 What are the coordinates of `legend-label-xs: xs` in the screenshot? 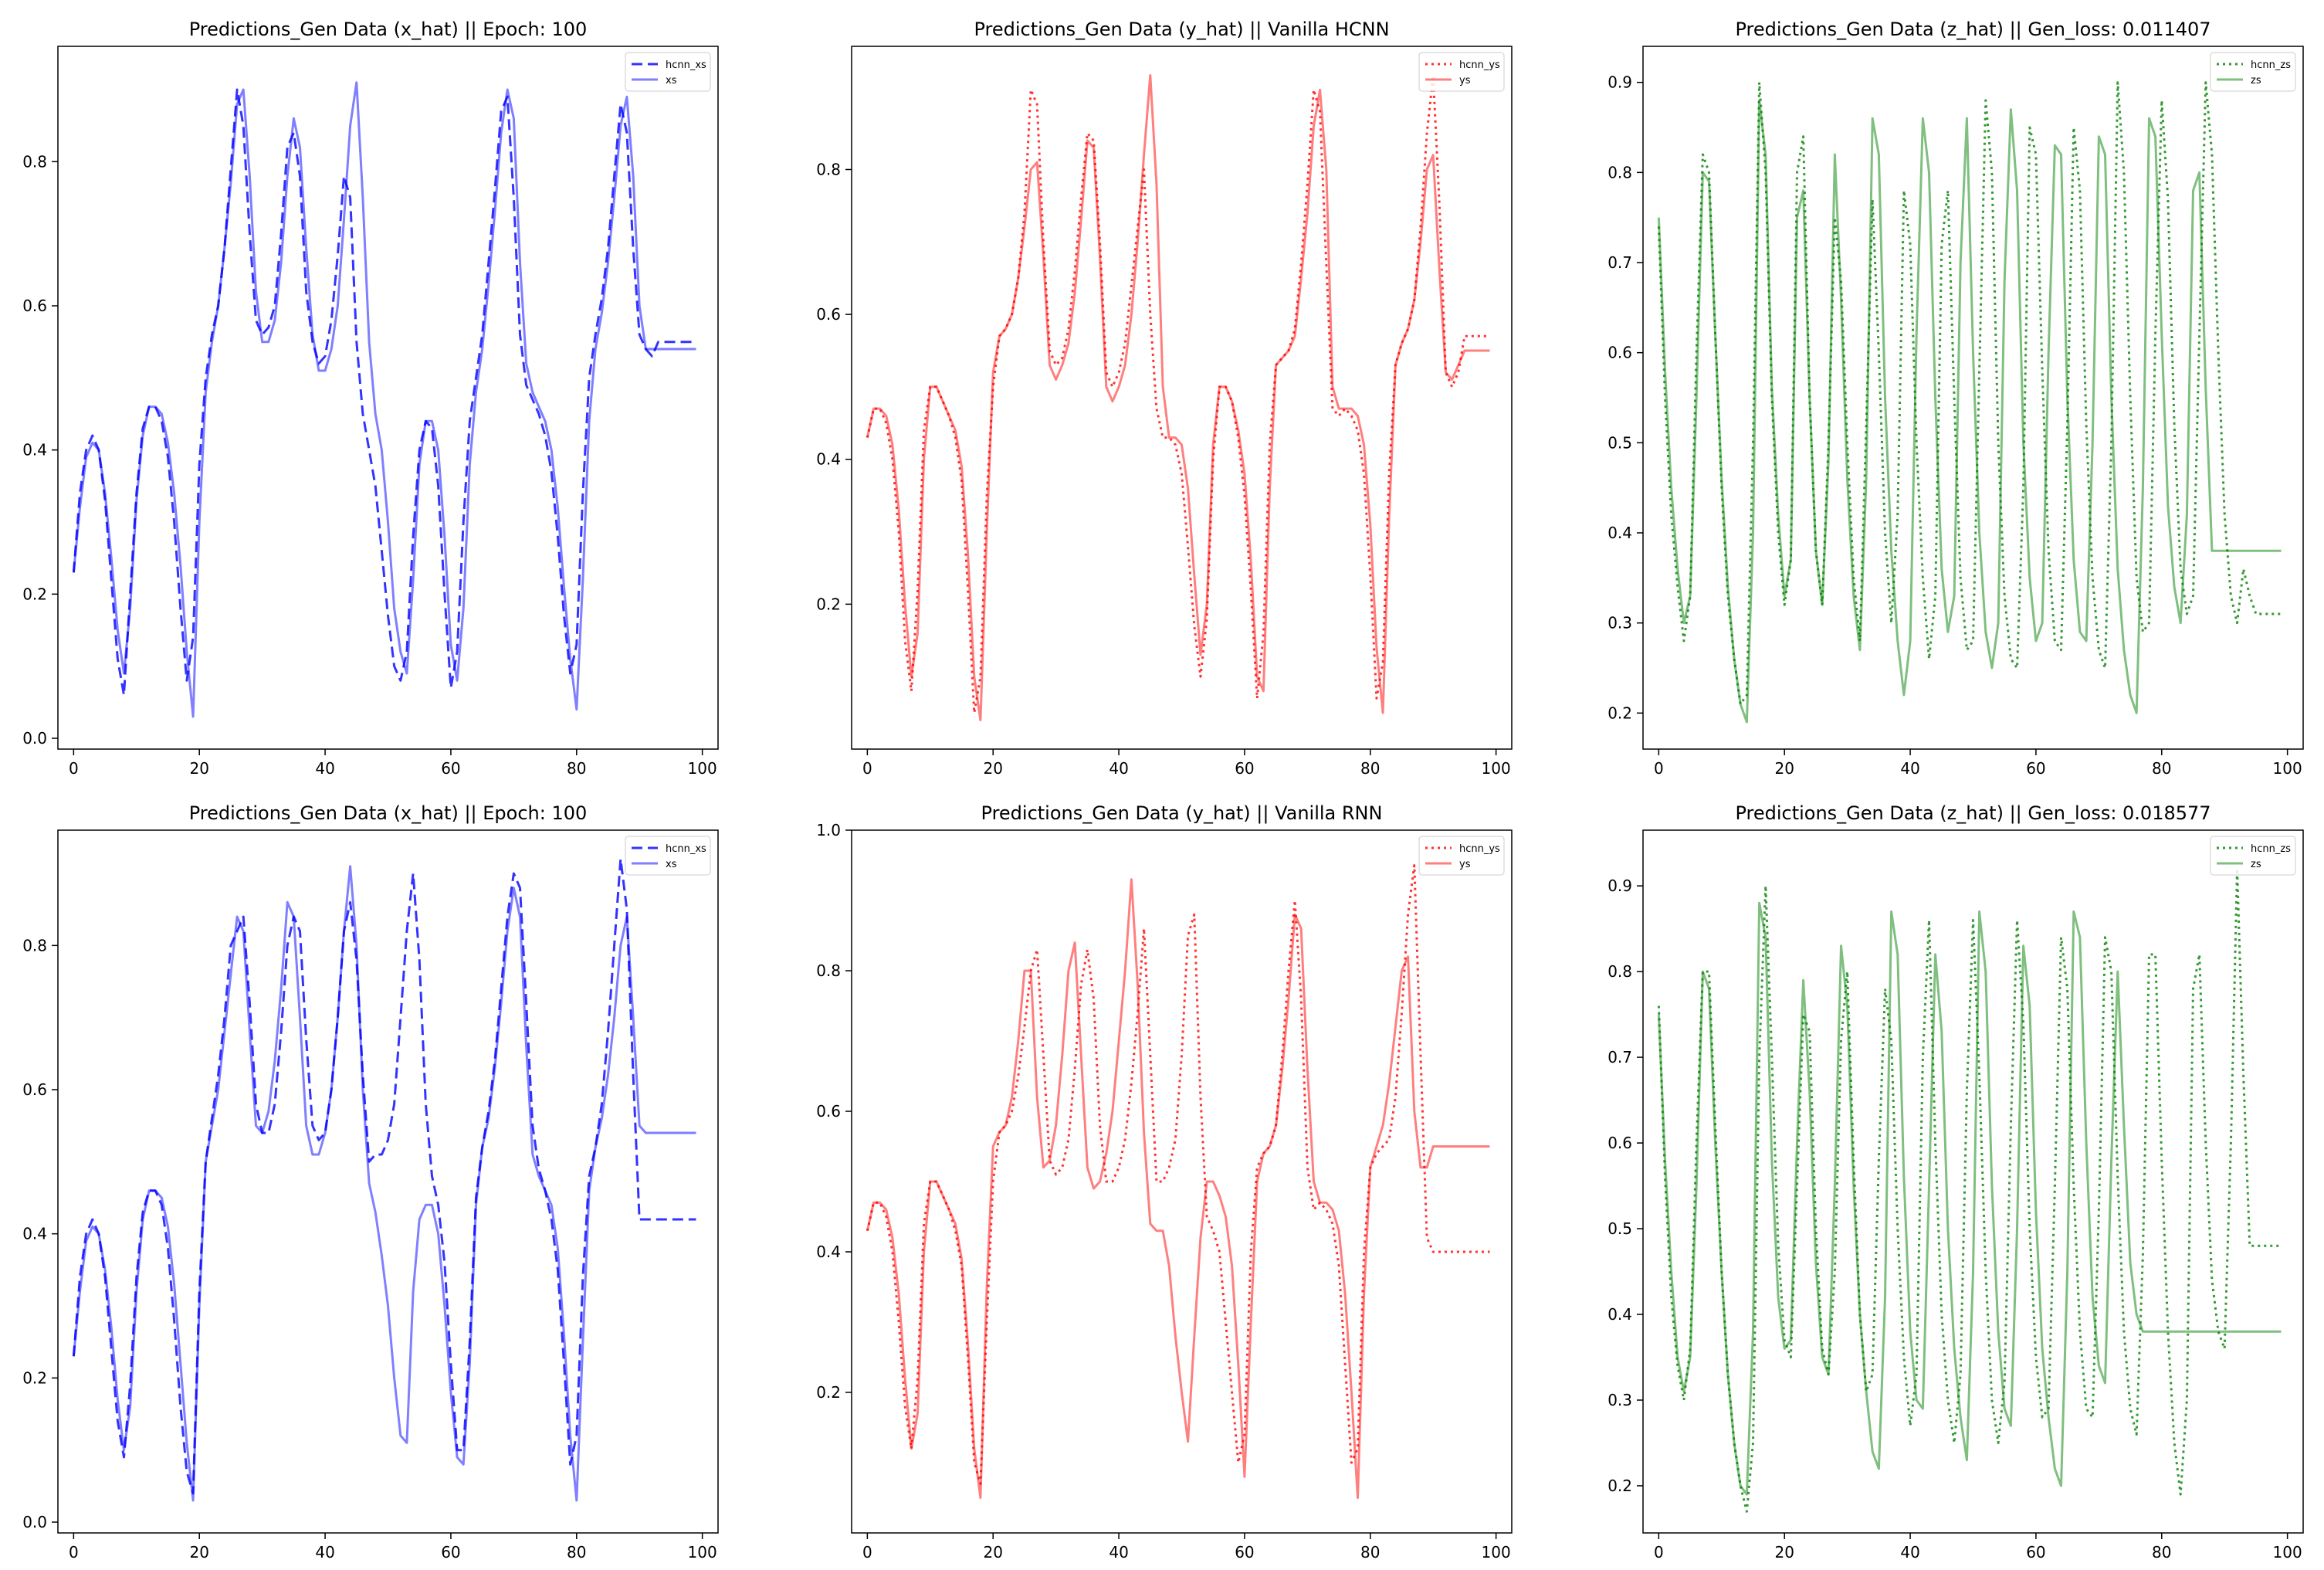 It's located at (671, 865).